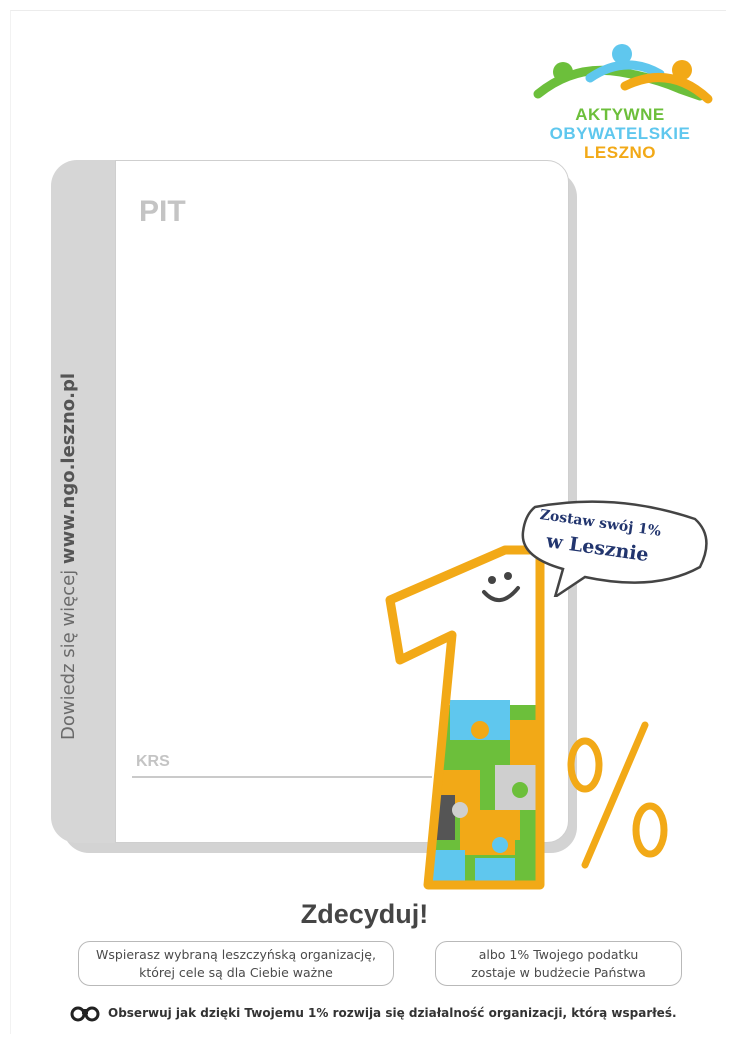  I want to click on binoculars-icon, so click(85, 1014).